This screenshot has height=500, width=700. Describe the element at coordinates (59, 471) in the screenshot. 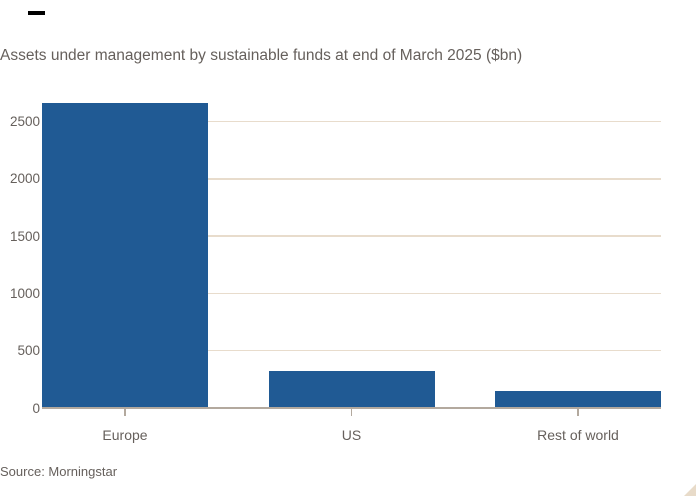

I see `source-label: Source: Morningstar` at that location.